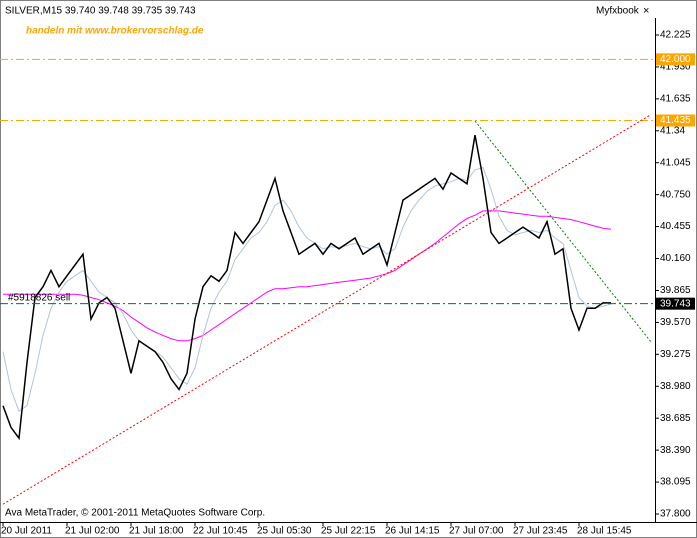  I want to click on chart-title: SILVER,M15 39.740 39.748 39.735 39.743, so click(100, 11).